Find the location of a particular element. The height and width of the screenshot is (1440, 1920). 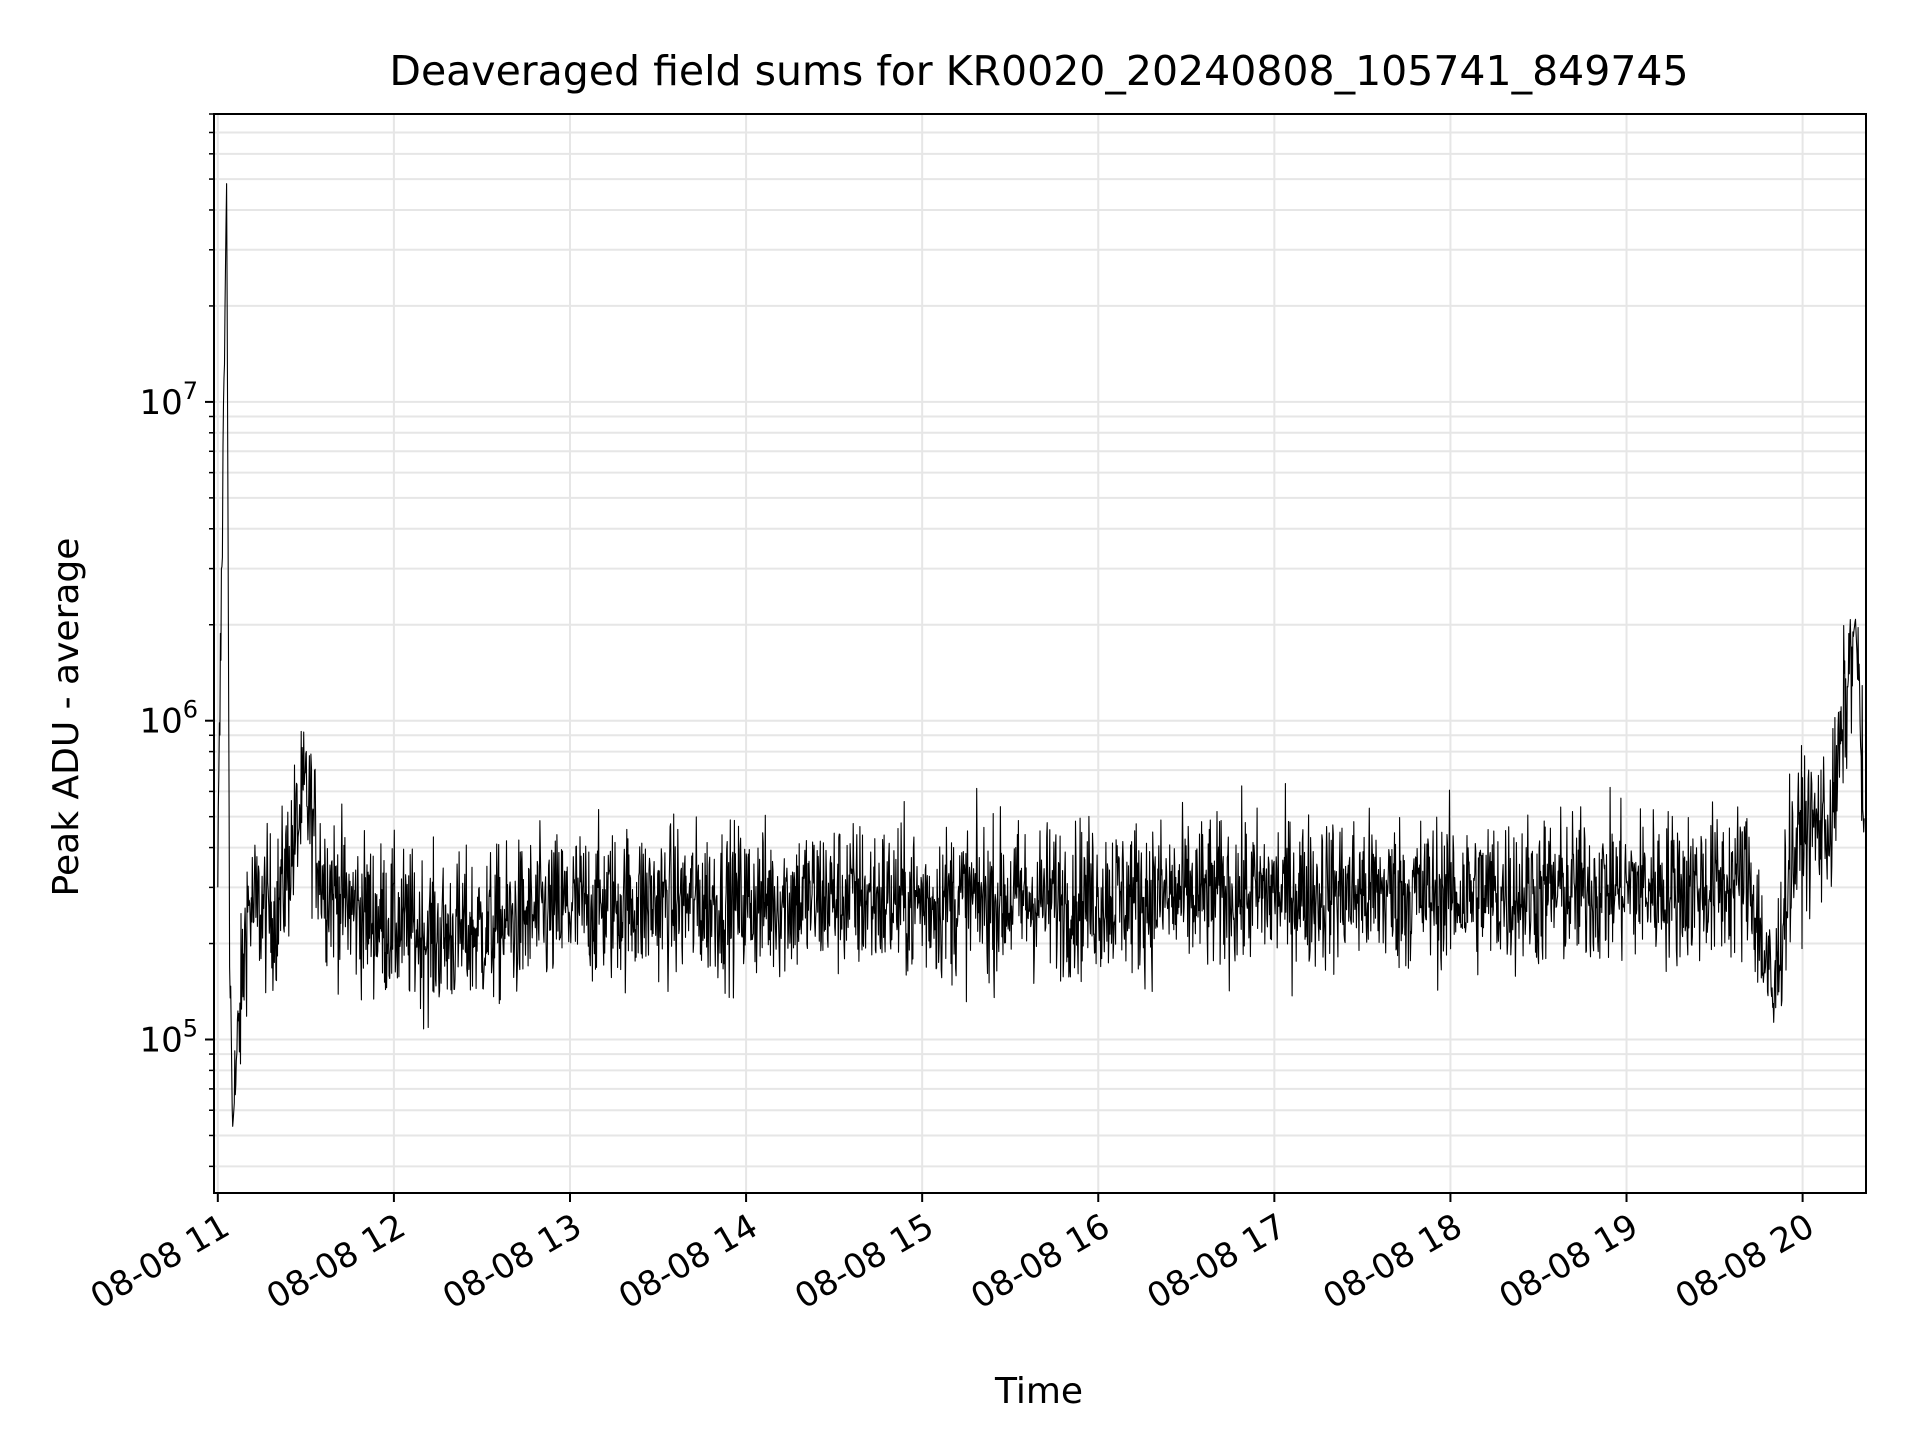

y-tick-label: 10⁷ is located at coordinates (168, 400).